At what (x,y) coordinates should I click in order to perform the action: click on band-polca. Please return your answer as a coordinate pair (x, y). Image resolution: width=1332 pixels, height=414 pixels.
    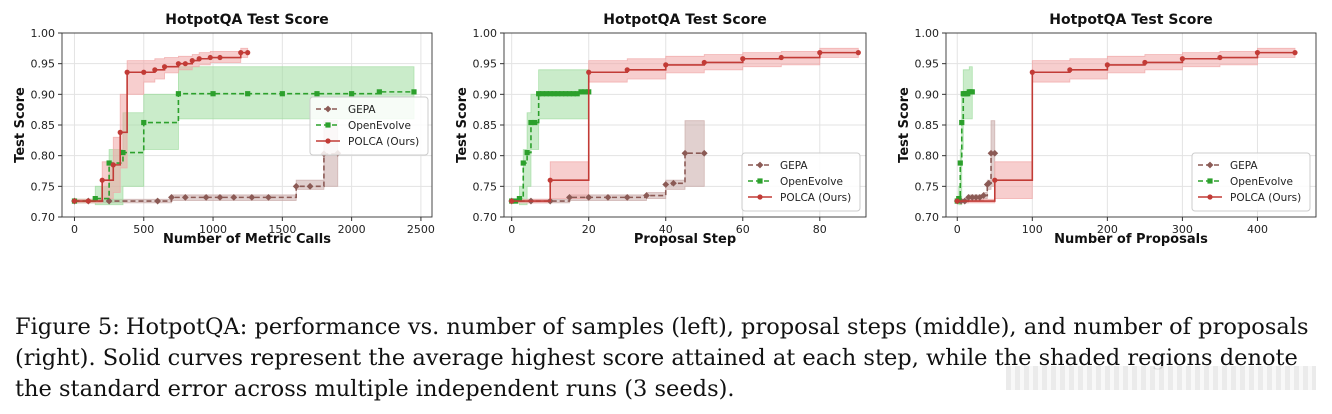
    Looking at the image, I should click on (1126, 125).